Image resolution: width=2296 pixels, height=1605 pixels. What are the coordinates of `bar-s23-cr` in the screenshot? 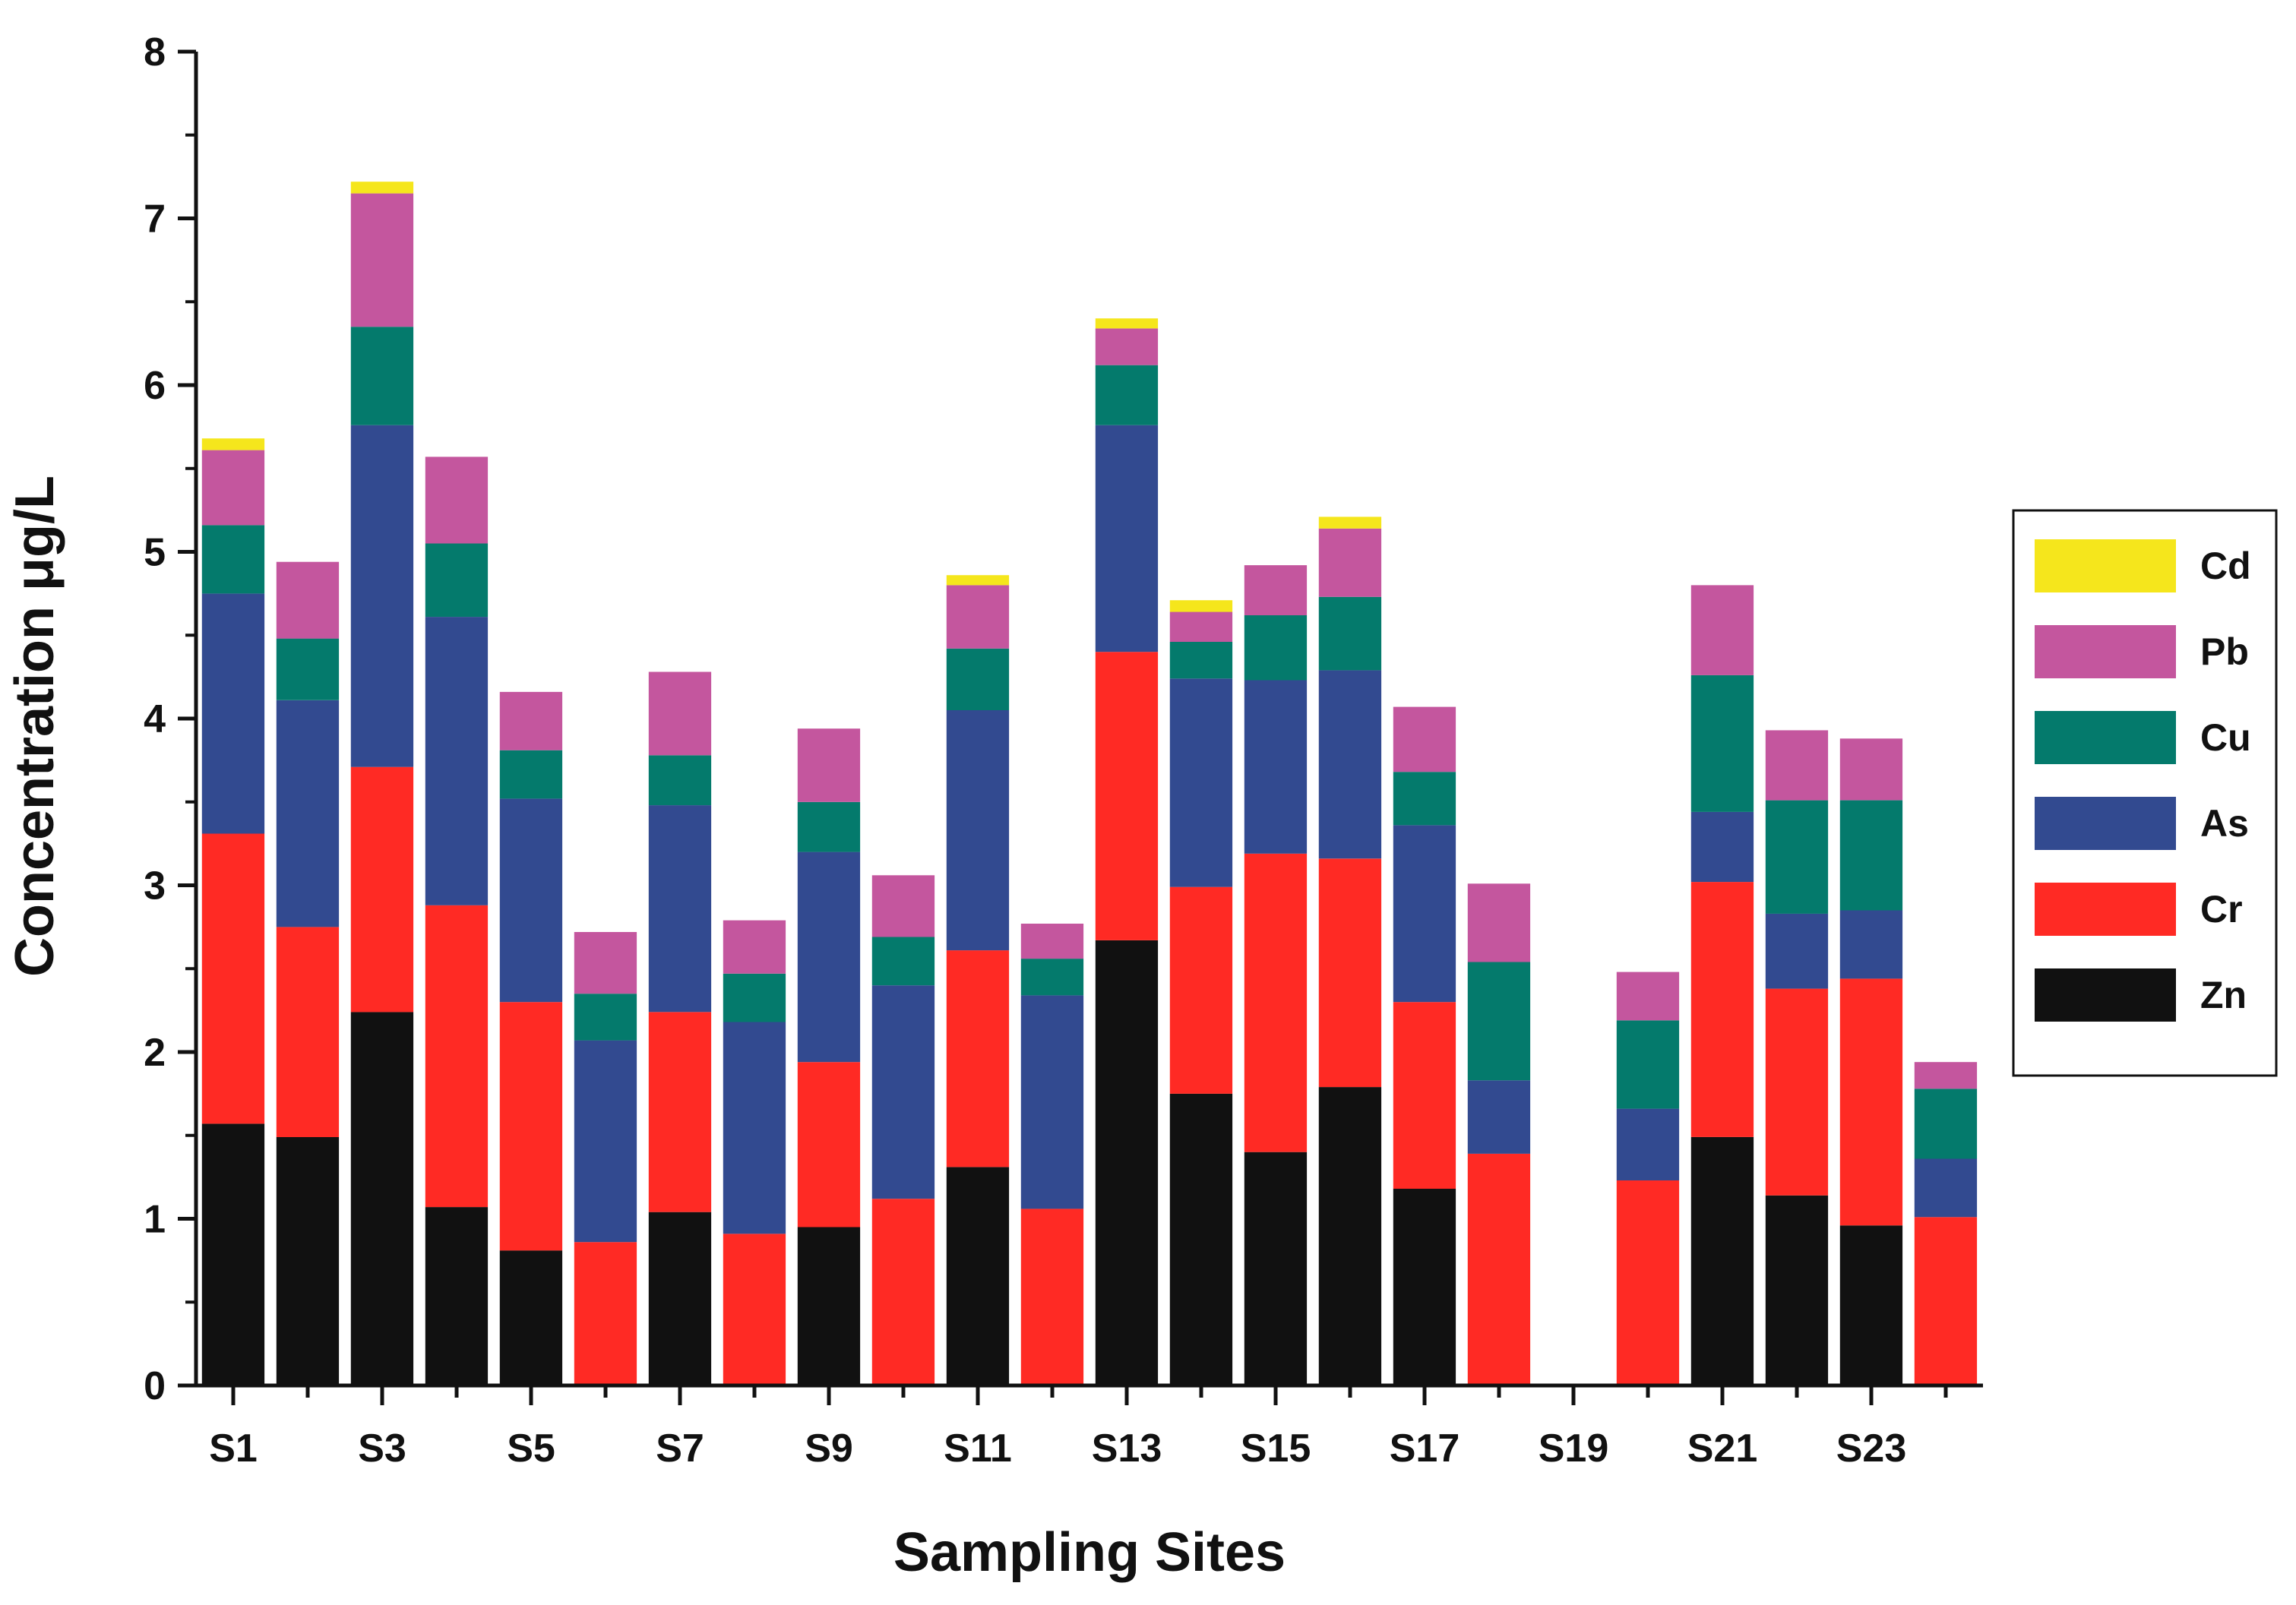 It's located at (1871, 1102).